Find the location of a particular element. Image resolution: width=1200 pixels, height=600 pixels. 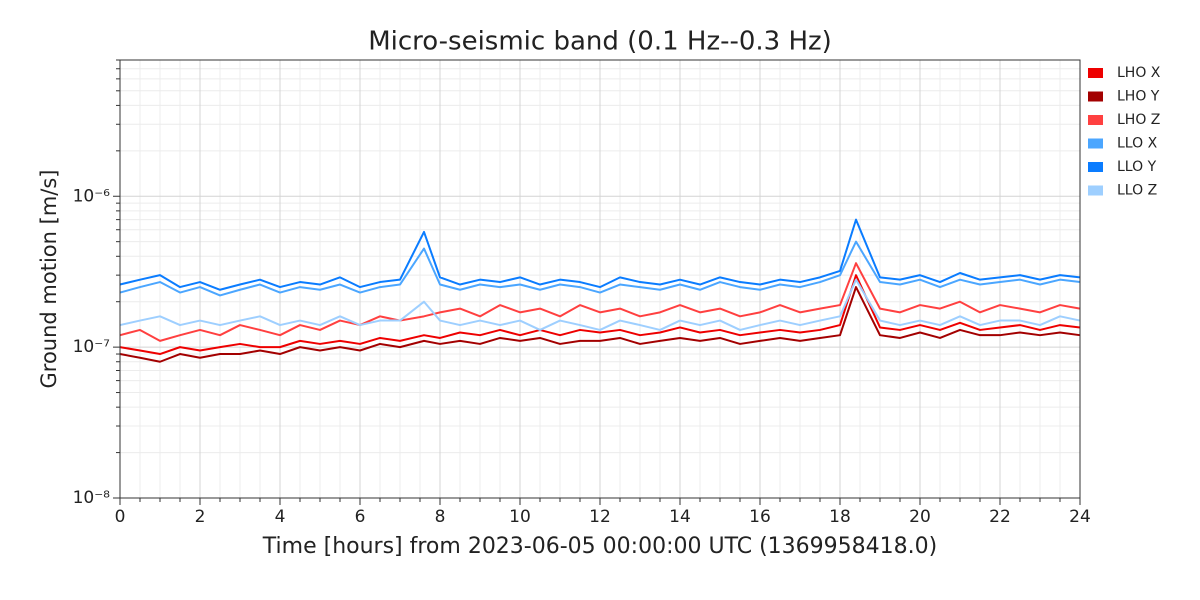

legend-label: LLO Y is located at coordinates (1137, 167).